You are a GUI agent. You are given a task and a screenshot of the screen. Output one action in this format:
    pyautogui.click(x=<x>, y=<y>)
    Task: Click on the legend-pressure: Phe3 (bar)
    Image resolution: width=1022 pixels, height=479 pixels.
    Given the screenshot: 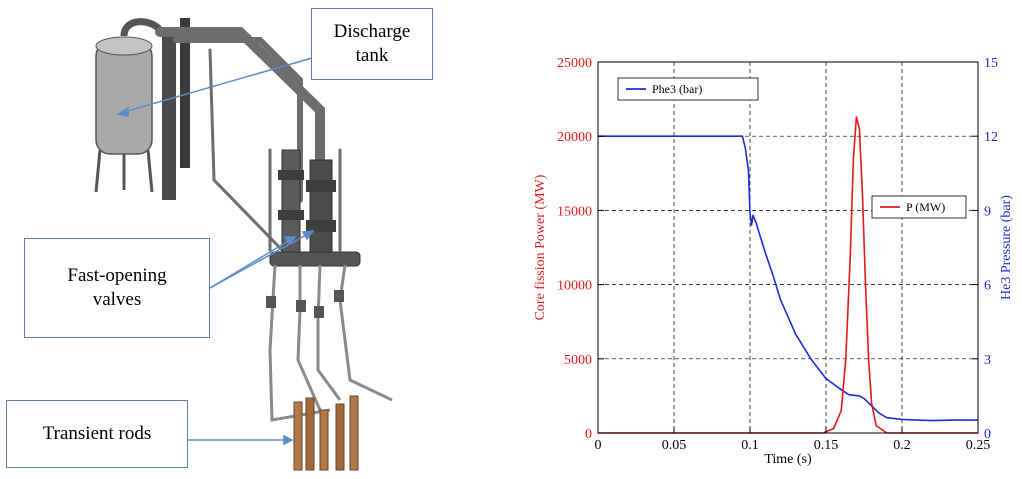 What is the action you would take?
    pyautogui.click(x=688, y=89)
    